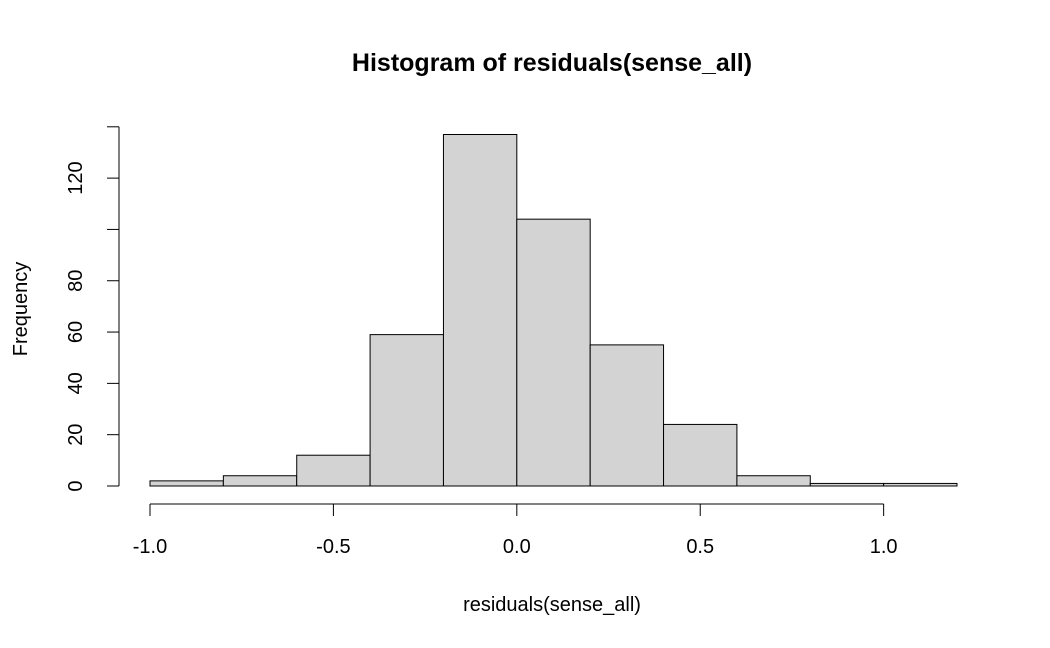  I want to click on x-tick-label: 0.5, so click(700, 547).